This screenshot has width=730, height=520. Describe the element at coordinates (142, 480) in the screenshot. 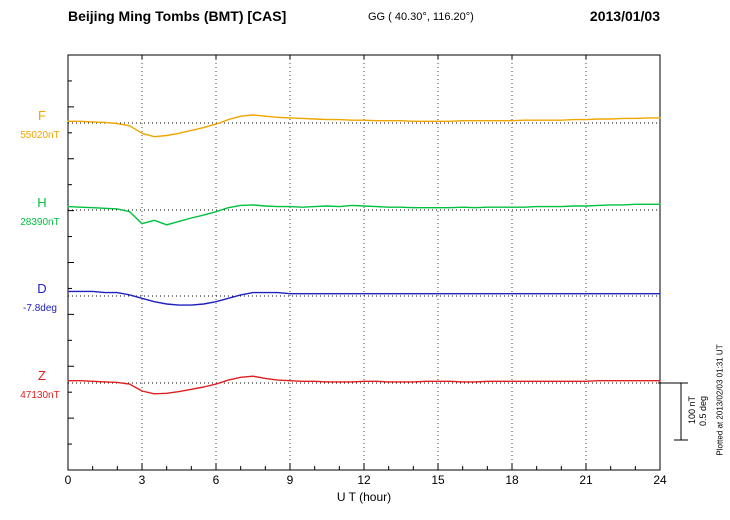

I see `x-tick-label: 3` at that location.